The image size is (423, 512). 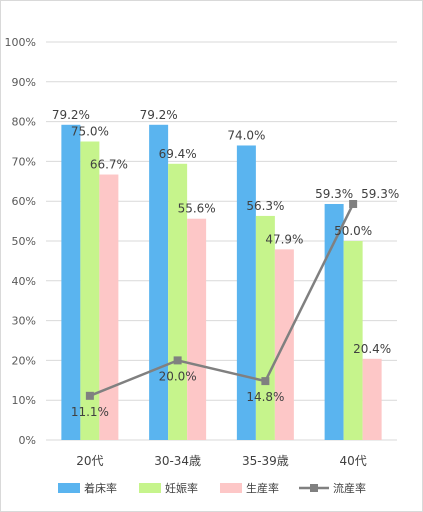 What do you see at coordinates (246, 135) in the screenshot?
I see `bar-data-label: 74.0%` at bounding box center [246, 135].